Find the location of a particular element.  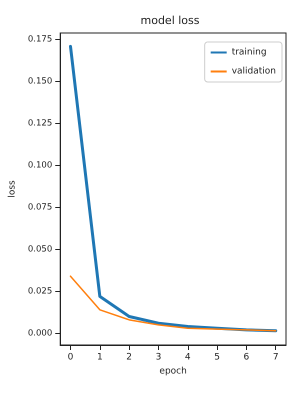

x-tick-label: 4 is located at coordinates (187, 357).